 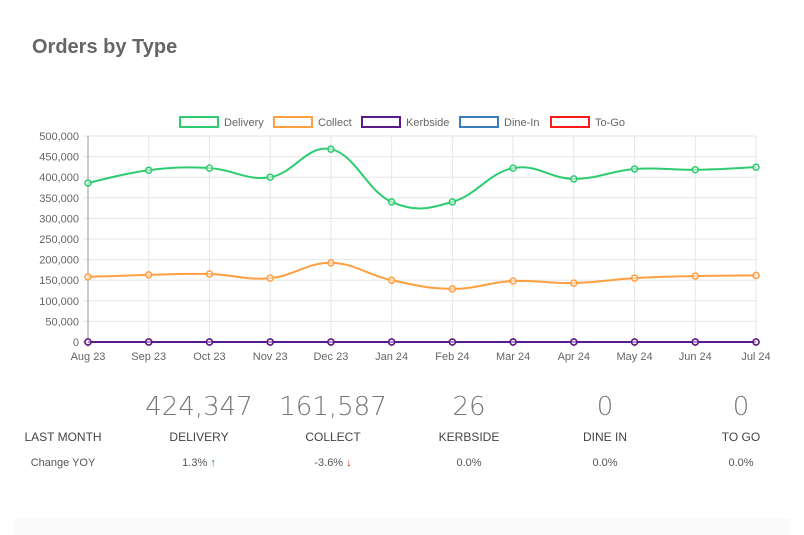 I want to click on stat-value: 424,347, so click(x=199, y=407).